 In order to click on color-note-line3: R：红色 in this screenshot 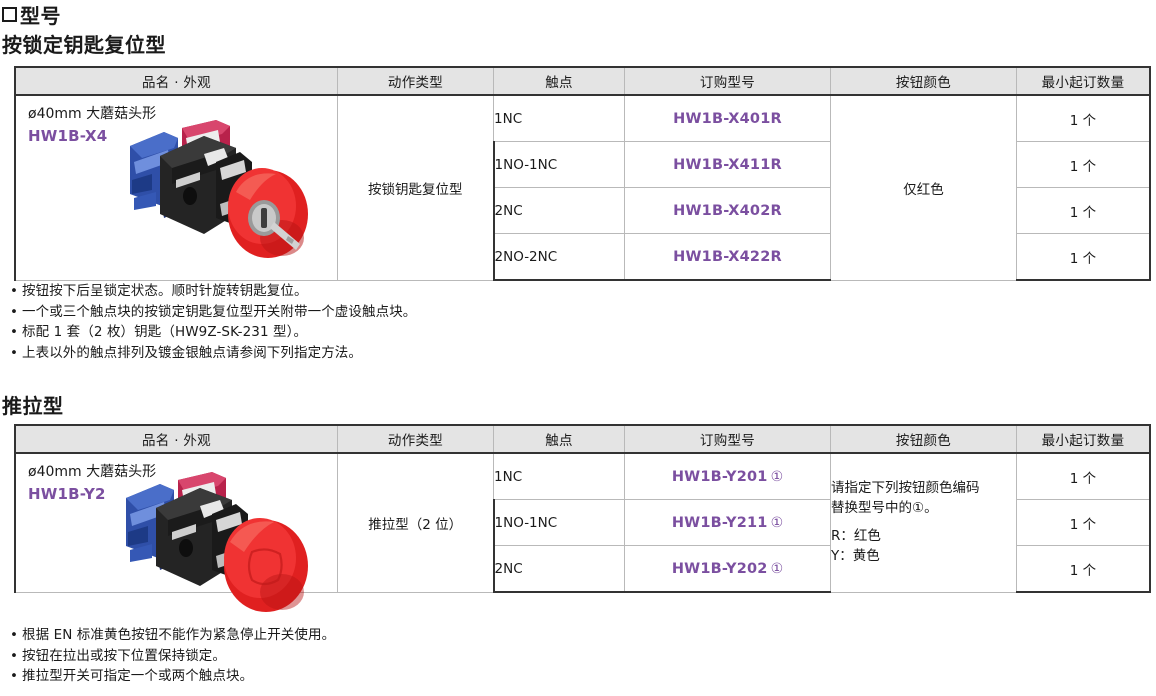, I will do `click(856, 536)`.